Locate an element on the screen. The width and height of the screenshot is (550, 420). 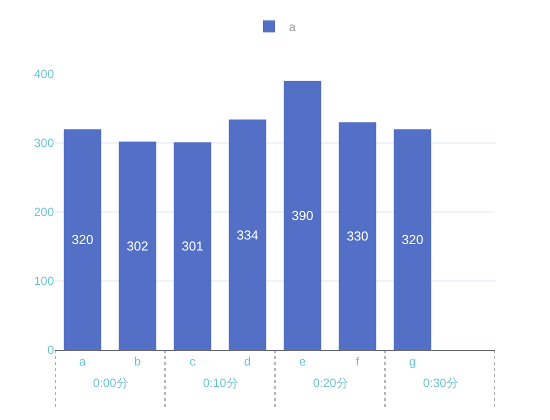
data-label: 334 is located at coordinates (247, 234).